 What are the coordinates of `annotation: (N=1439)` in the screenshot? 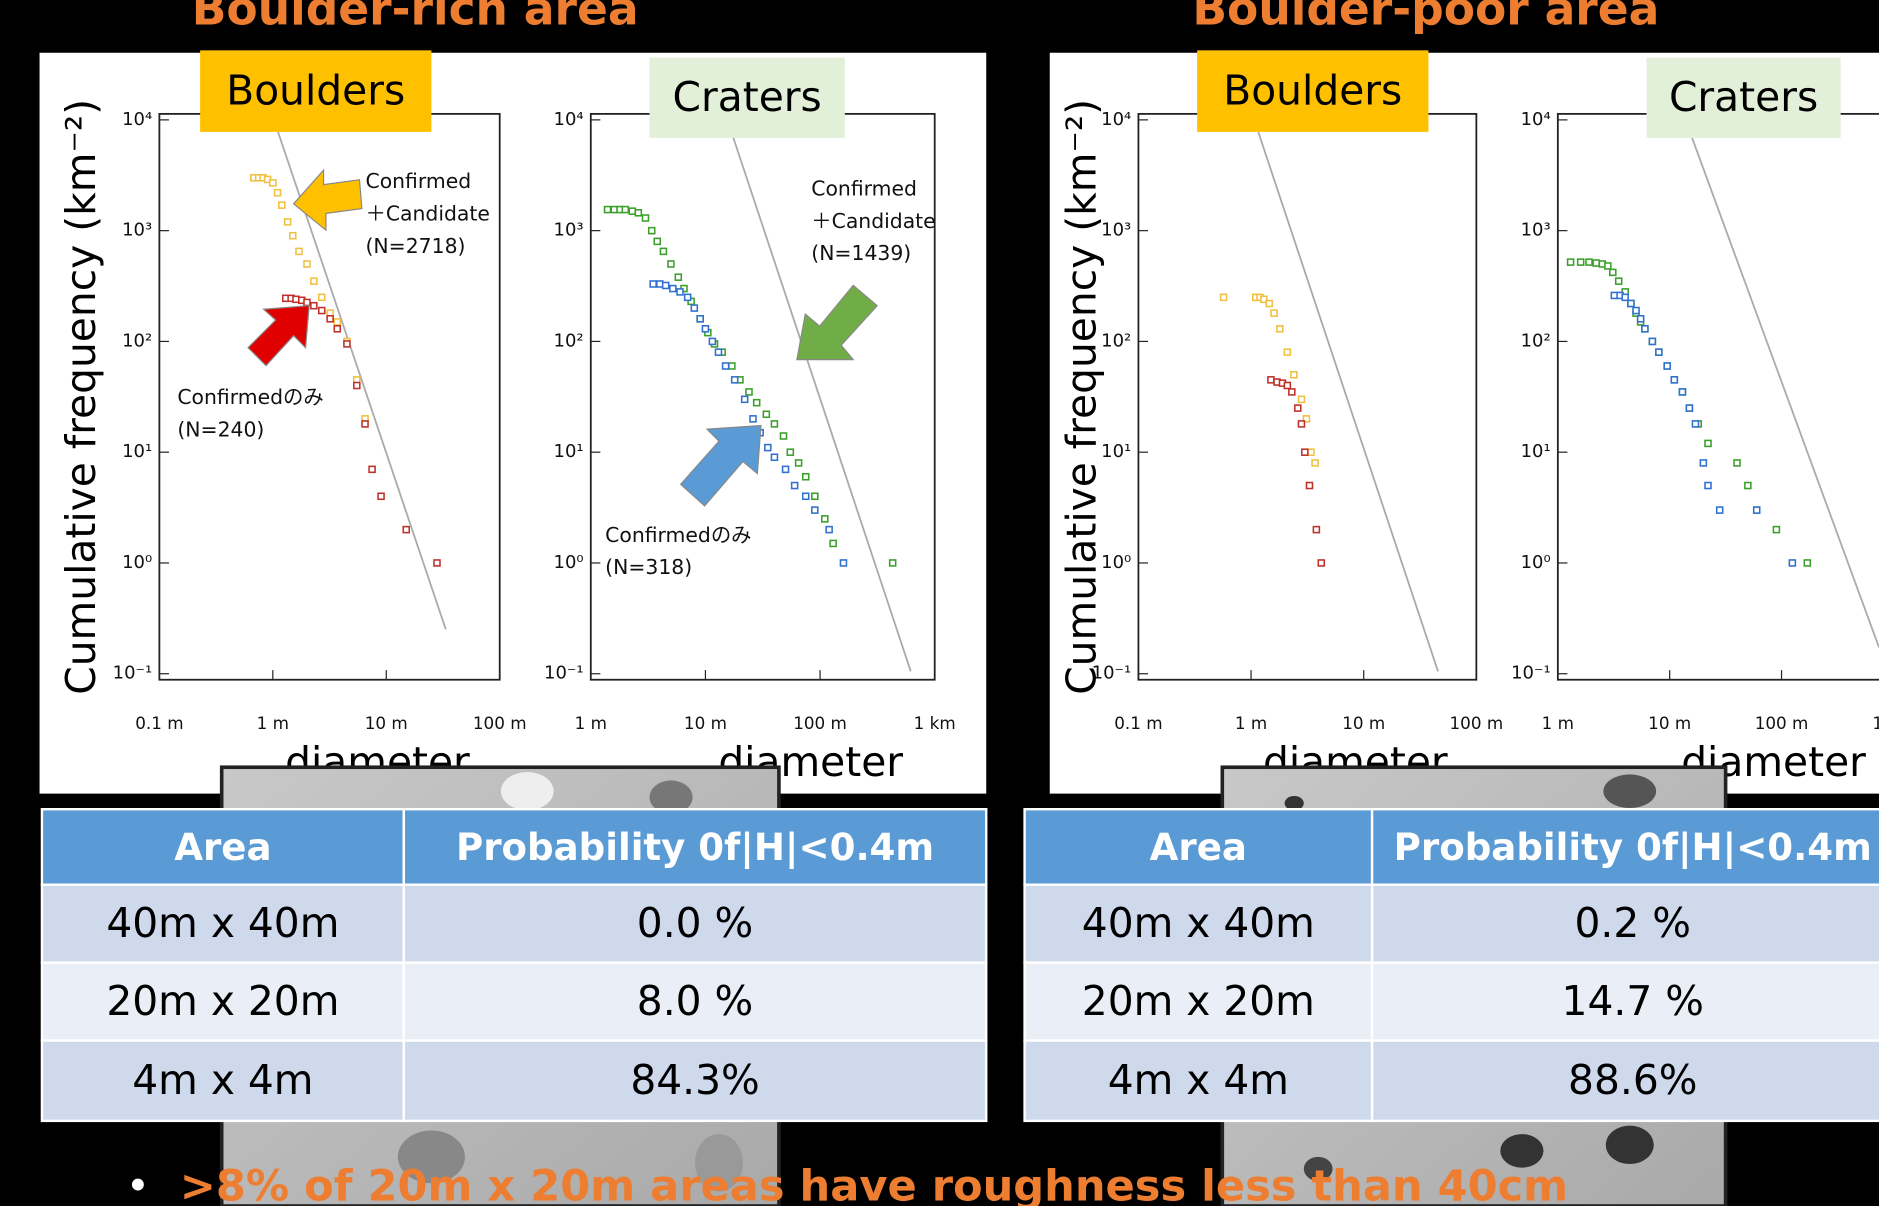 It's located at (861, 253).